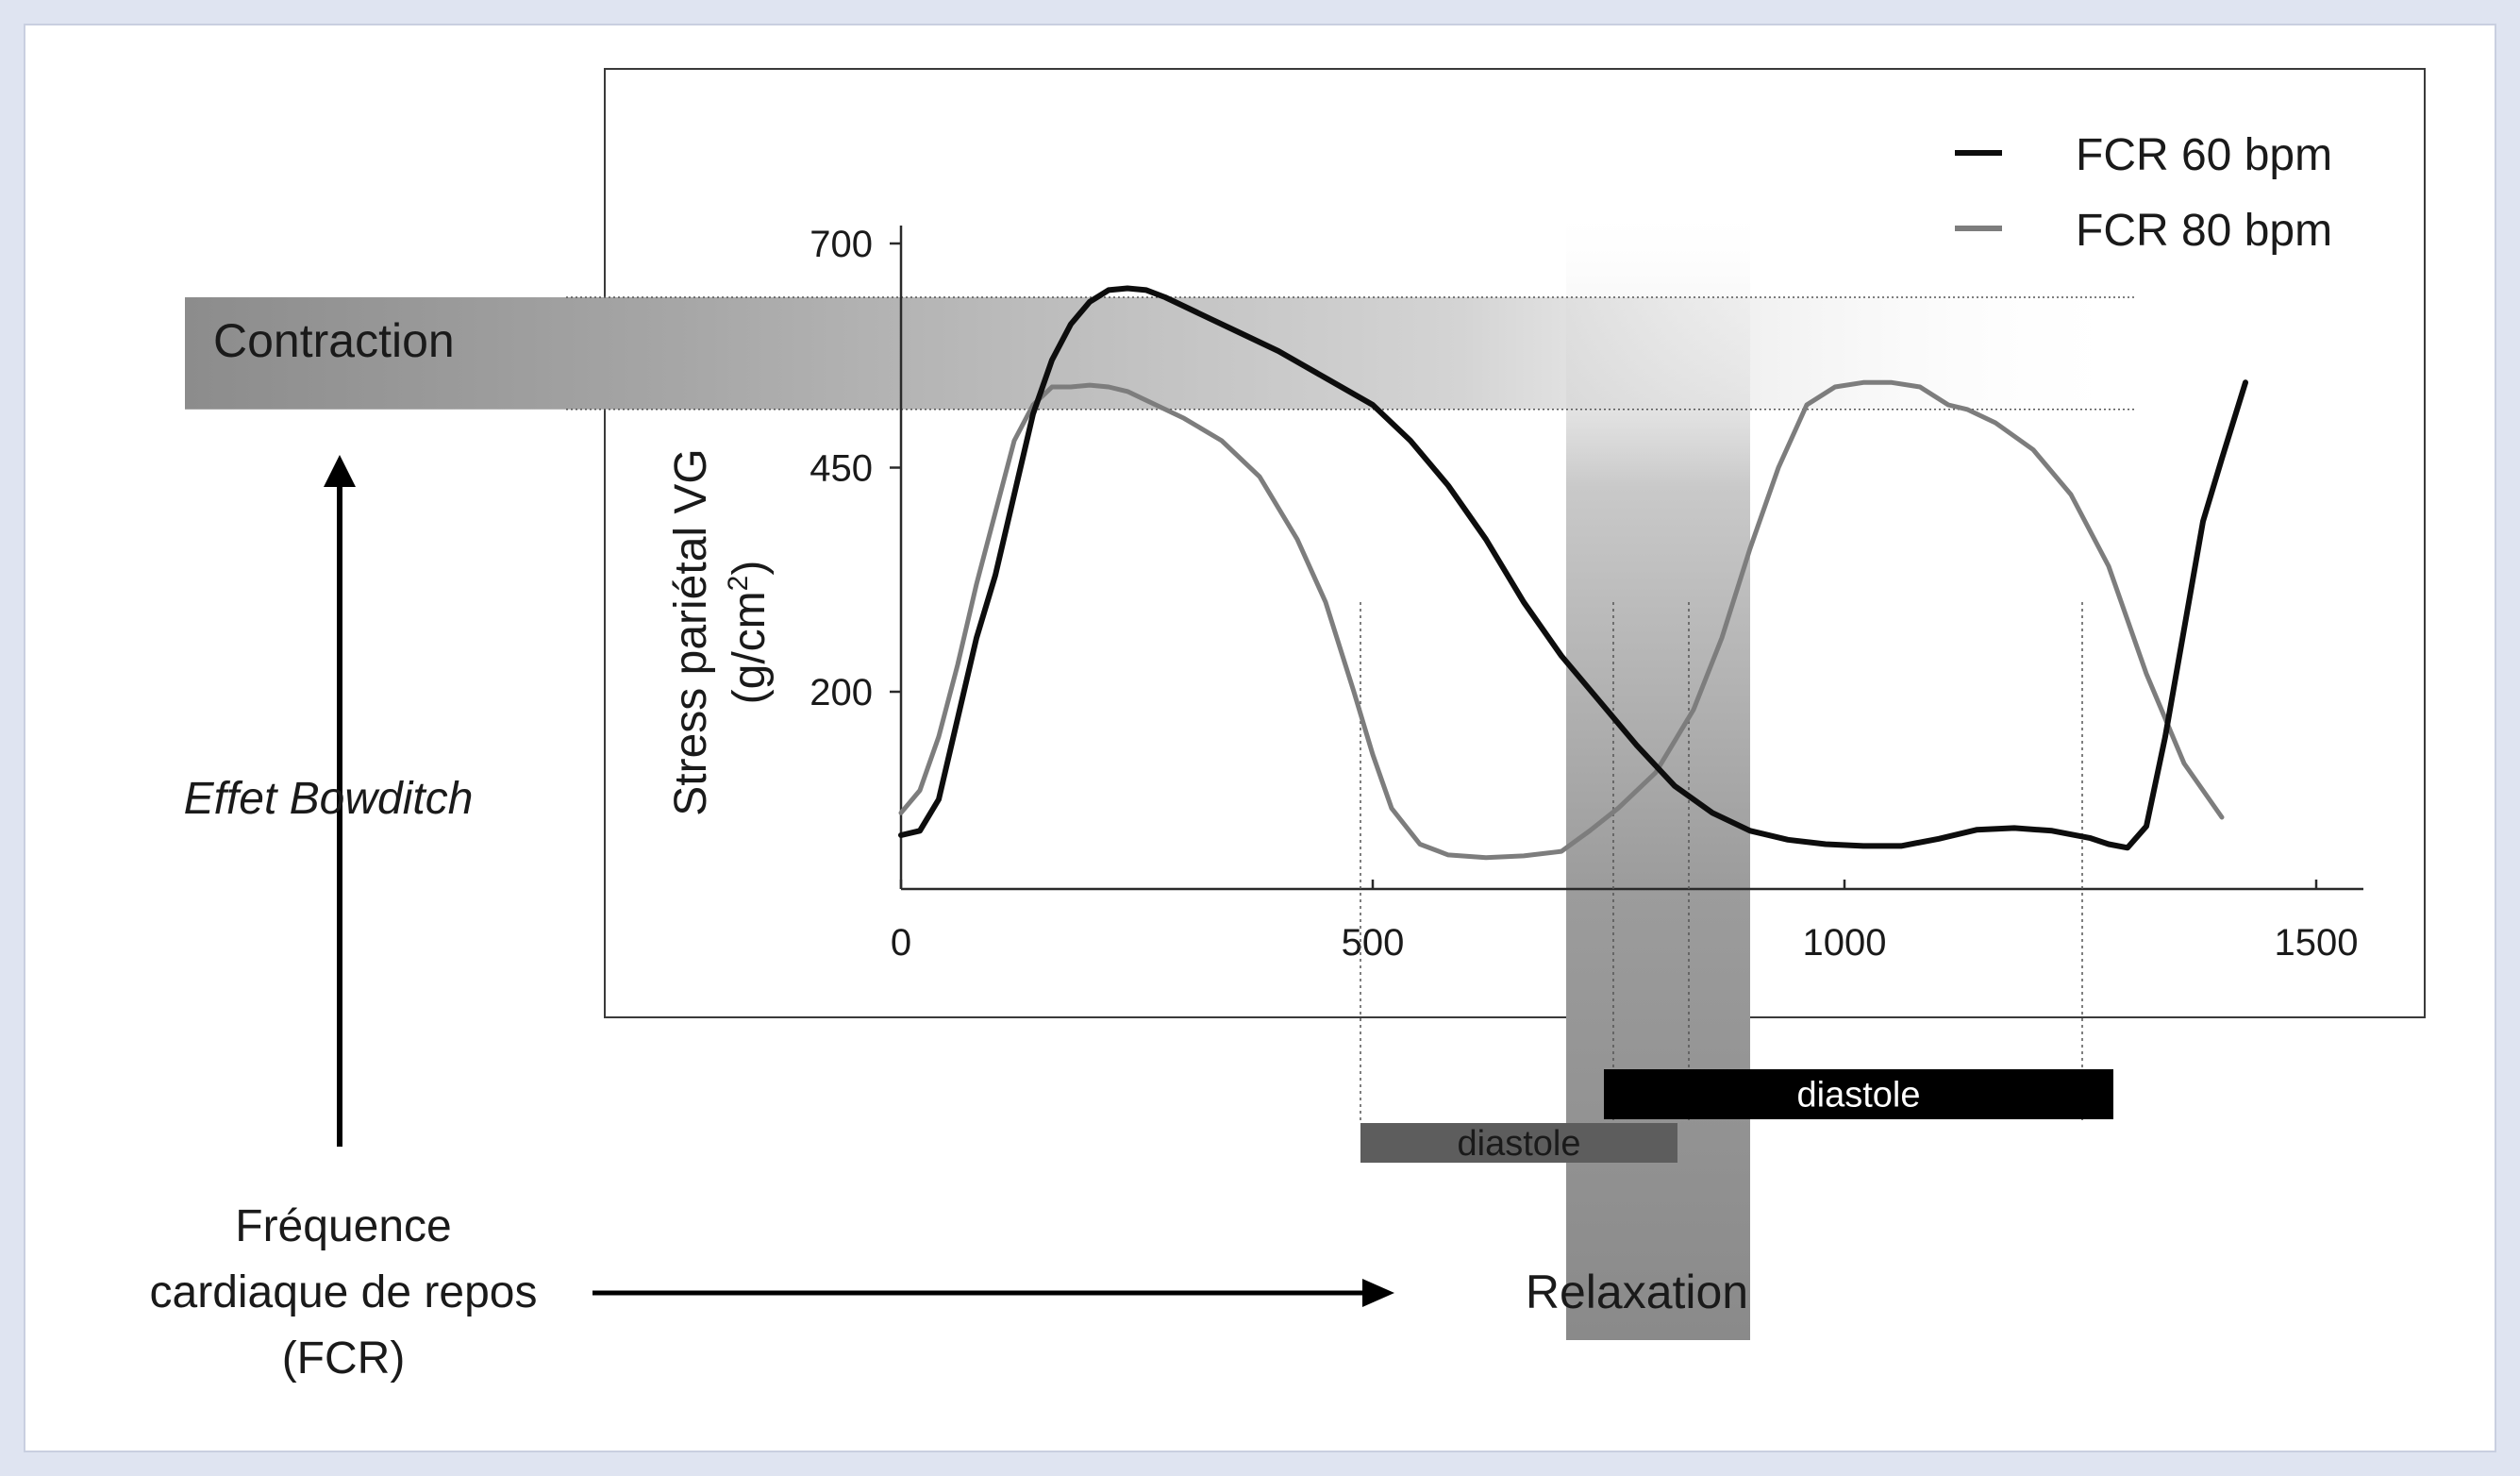  Describe the element at coordinates (2204, 155) in the screenshot. I see `legend-label-fcr-60: FCR 60 bpm` at that location.